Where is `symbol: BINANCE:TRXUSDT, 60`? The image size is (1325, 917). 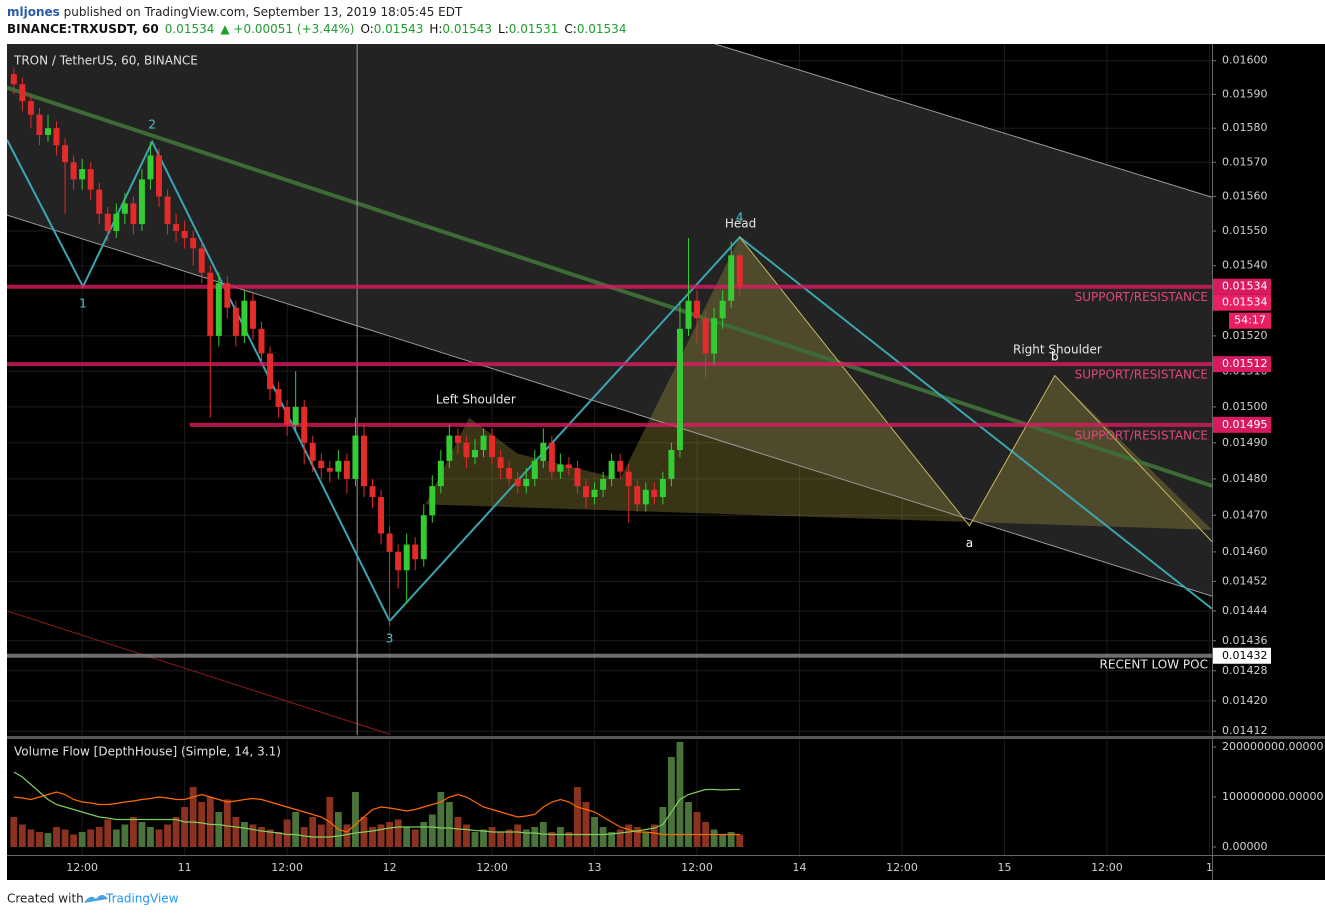 symbol: BINANCE:TRXUSDT, 60 is located at coordinates (83, 29).